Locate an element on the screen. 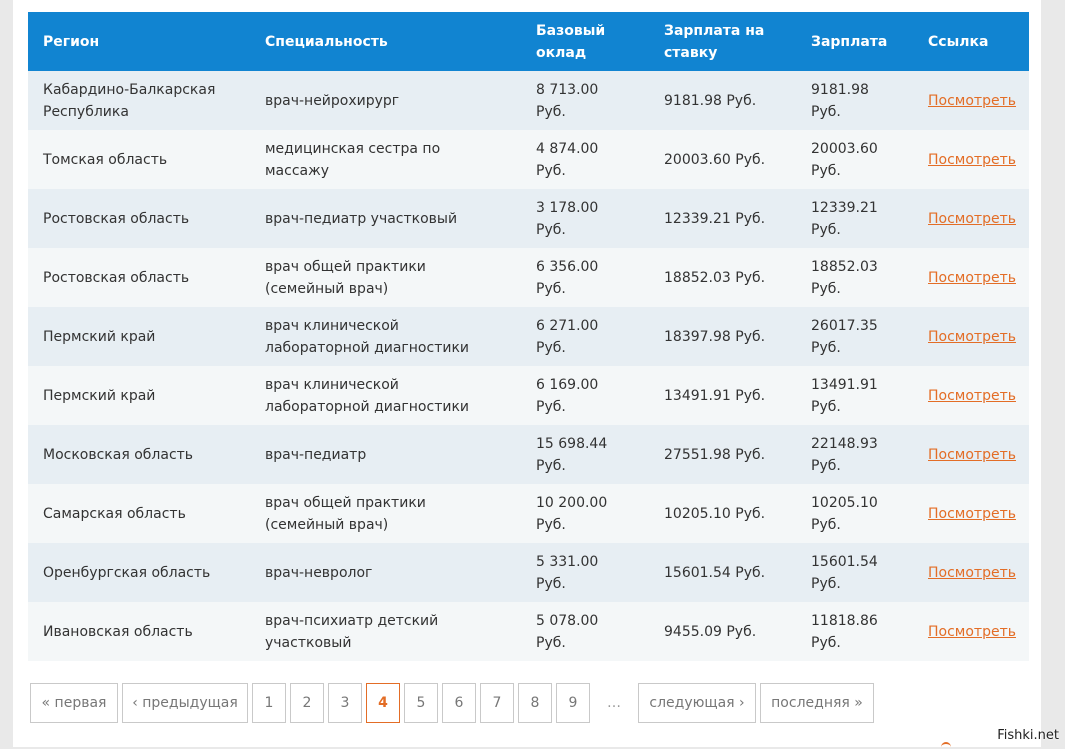  cell-rate-salary: 9181.98 Руб. is located at coordinates (722, 100).